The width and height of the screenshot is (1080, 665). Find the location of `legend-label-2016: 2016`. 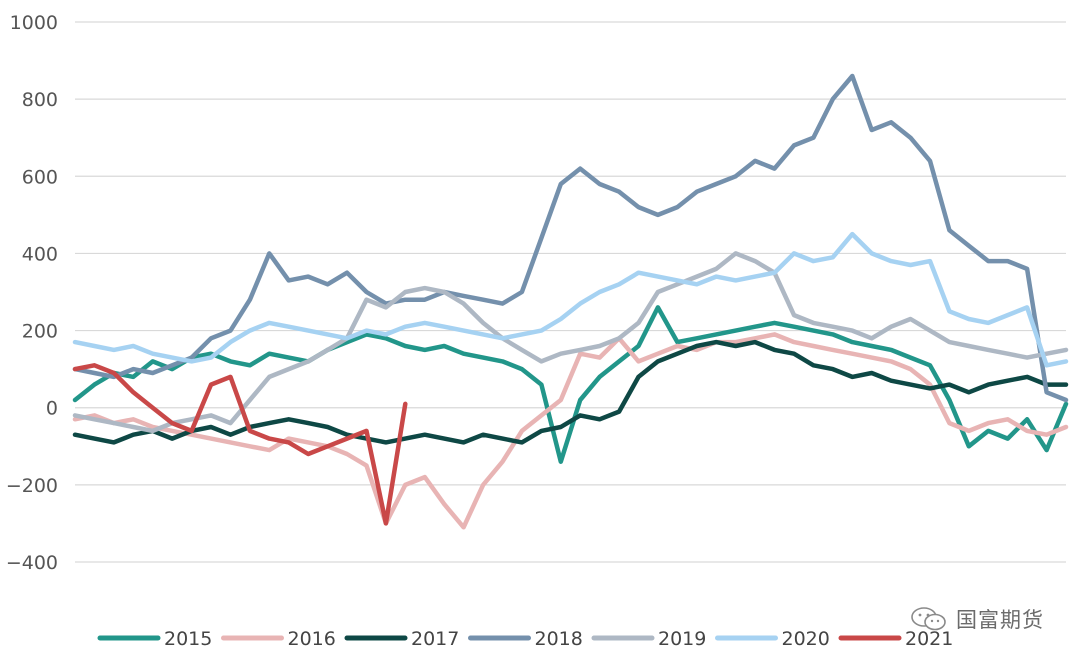

legend-label-2016: 2016 is located at coordinates (312, 639).